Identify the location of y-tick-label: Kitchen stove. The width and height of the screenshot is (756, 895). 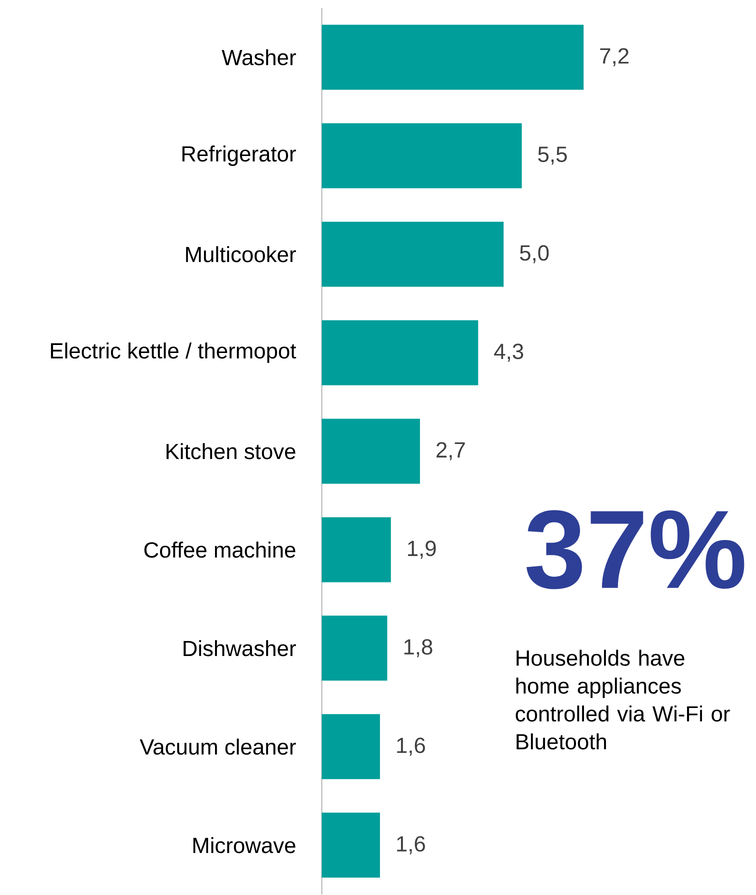
(231, 451).